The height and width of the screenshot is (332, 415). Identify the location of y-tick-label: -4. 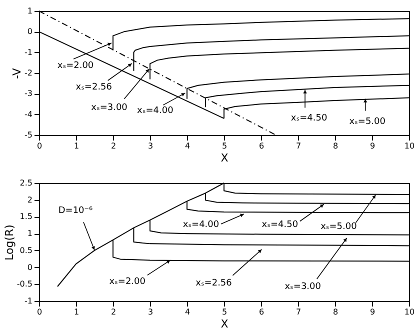
(28, 114).